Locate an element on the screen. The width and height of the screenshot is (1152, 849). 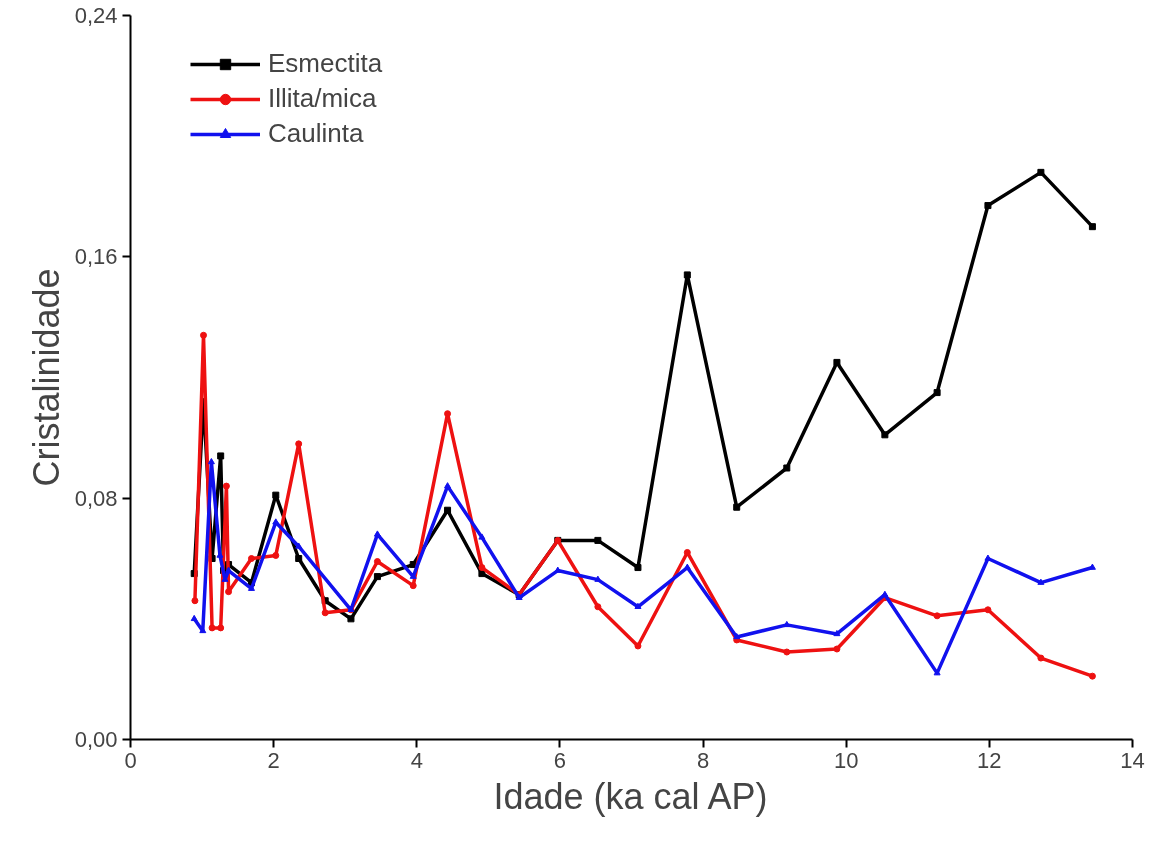
legend-label: Caulinta is located at coordinates (316, 133).